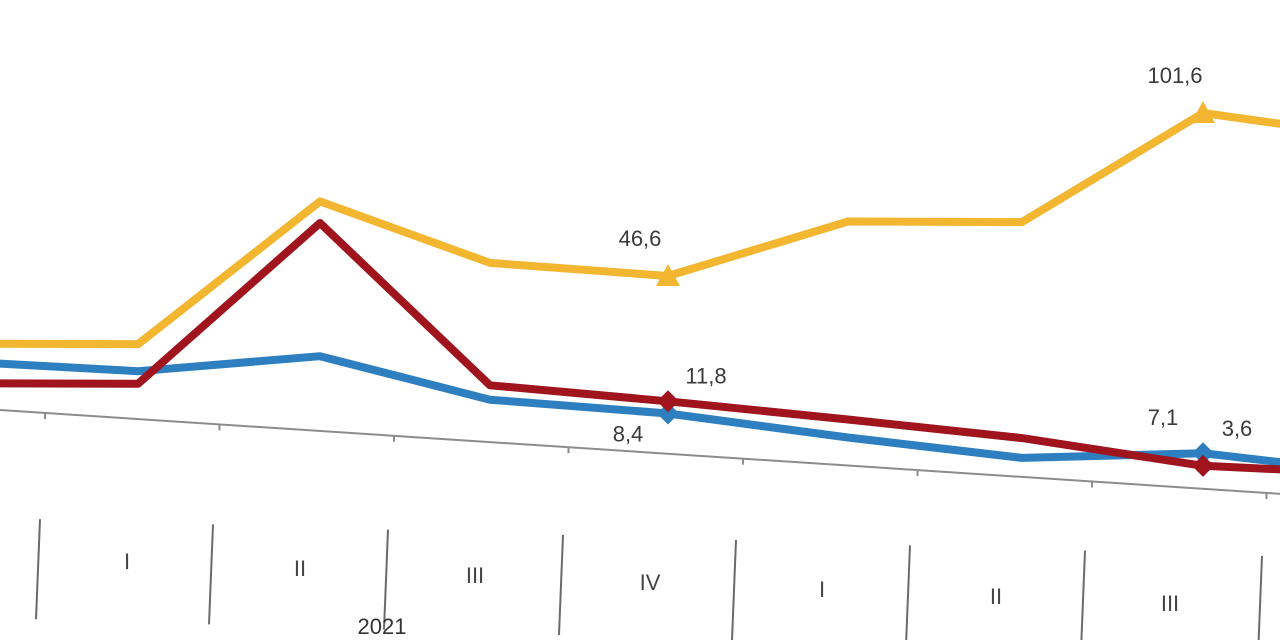 The height and width of the screenshot is (640, 1280). I want to click on data-label: 7,1, so click(1163, 417).